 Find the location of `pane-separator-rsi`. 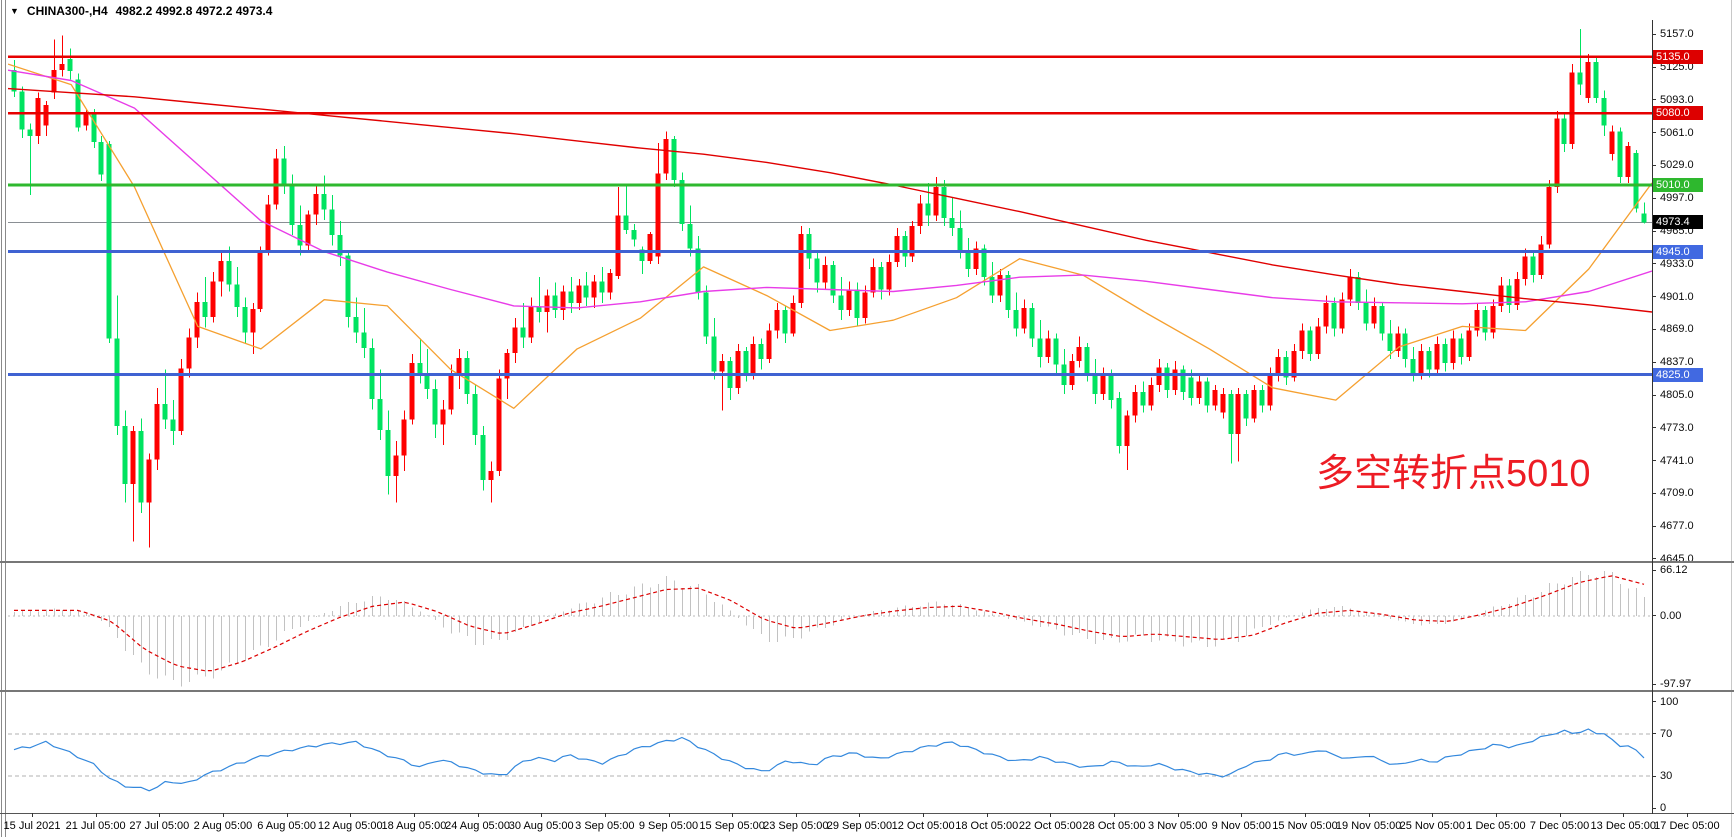

pane-separator-rsi is located at coordinates (867, 691).